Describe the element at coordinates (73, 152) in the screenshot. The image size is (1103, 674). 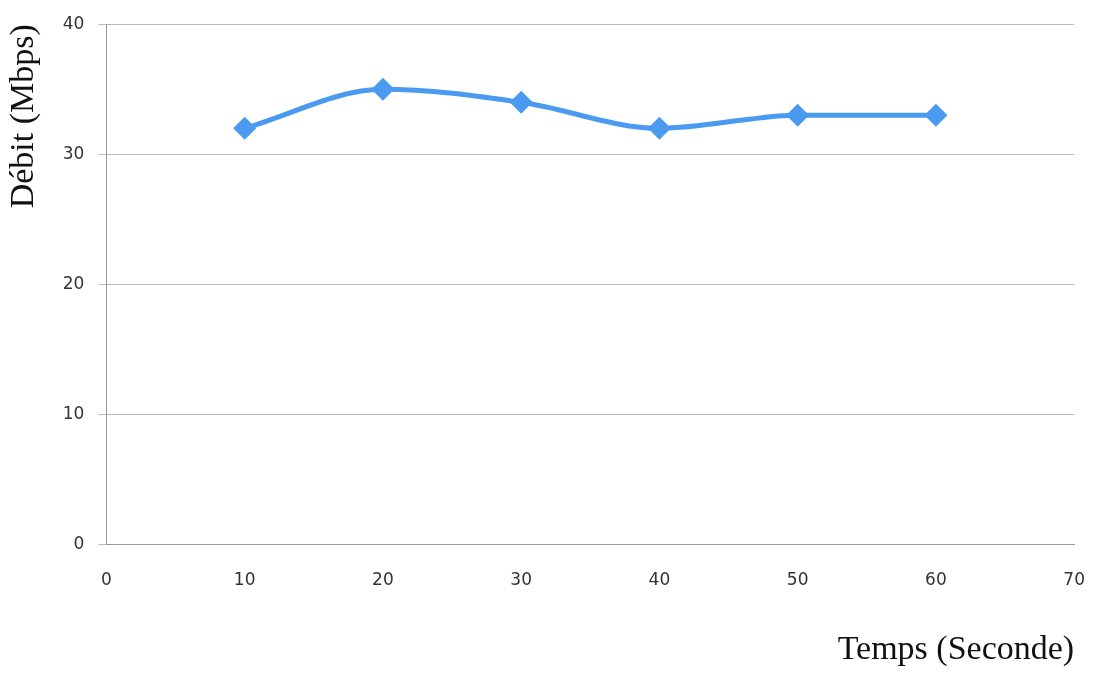
I see `y-tick-label: 30` at that location.